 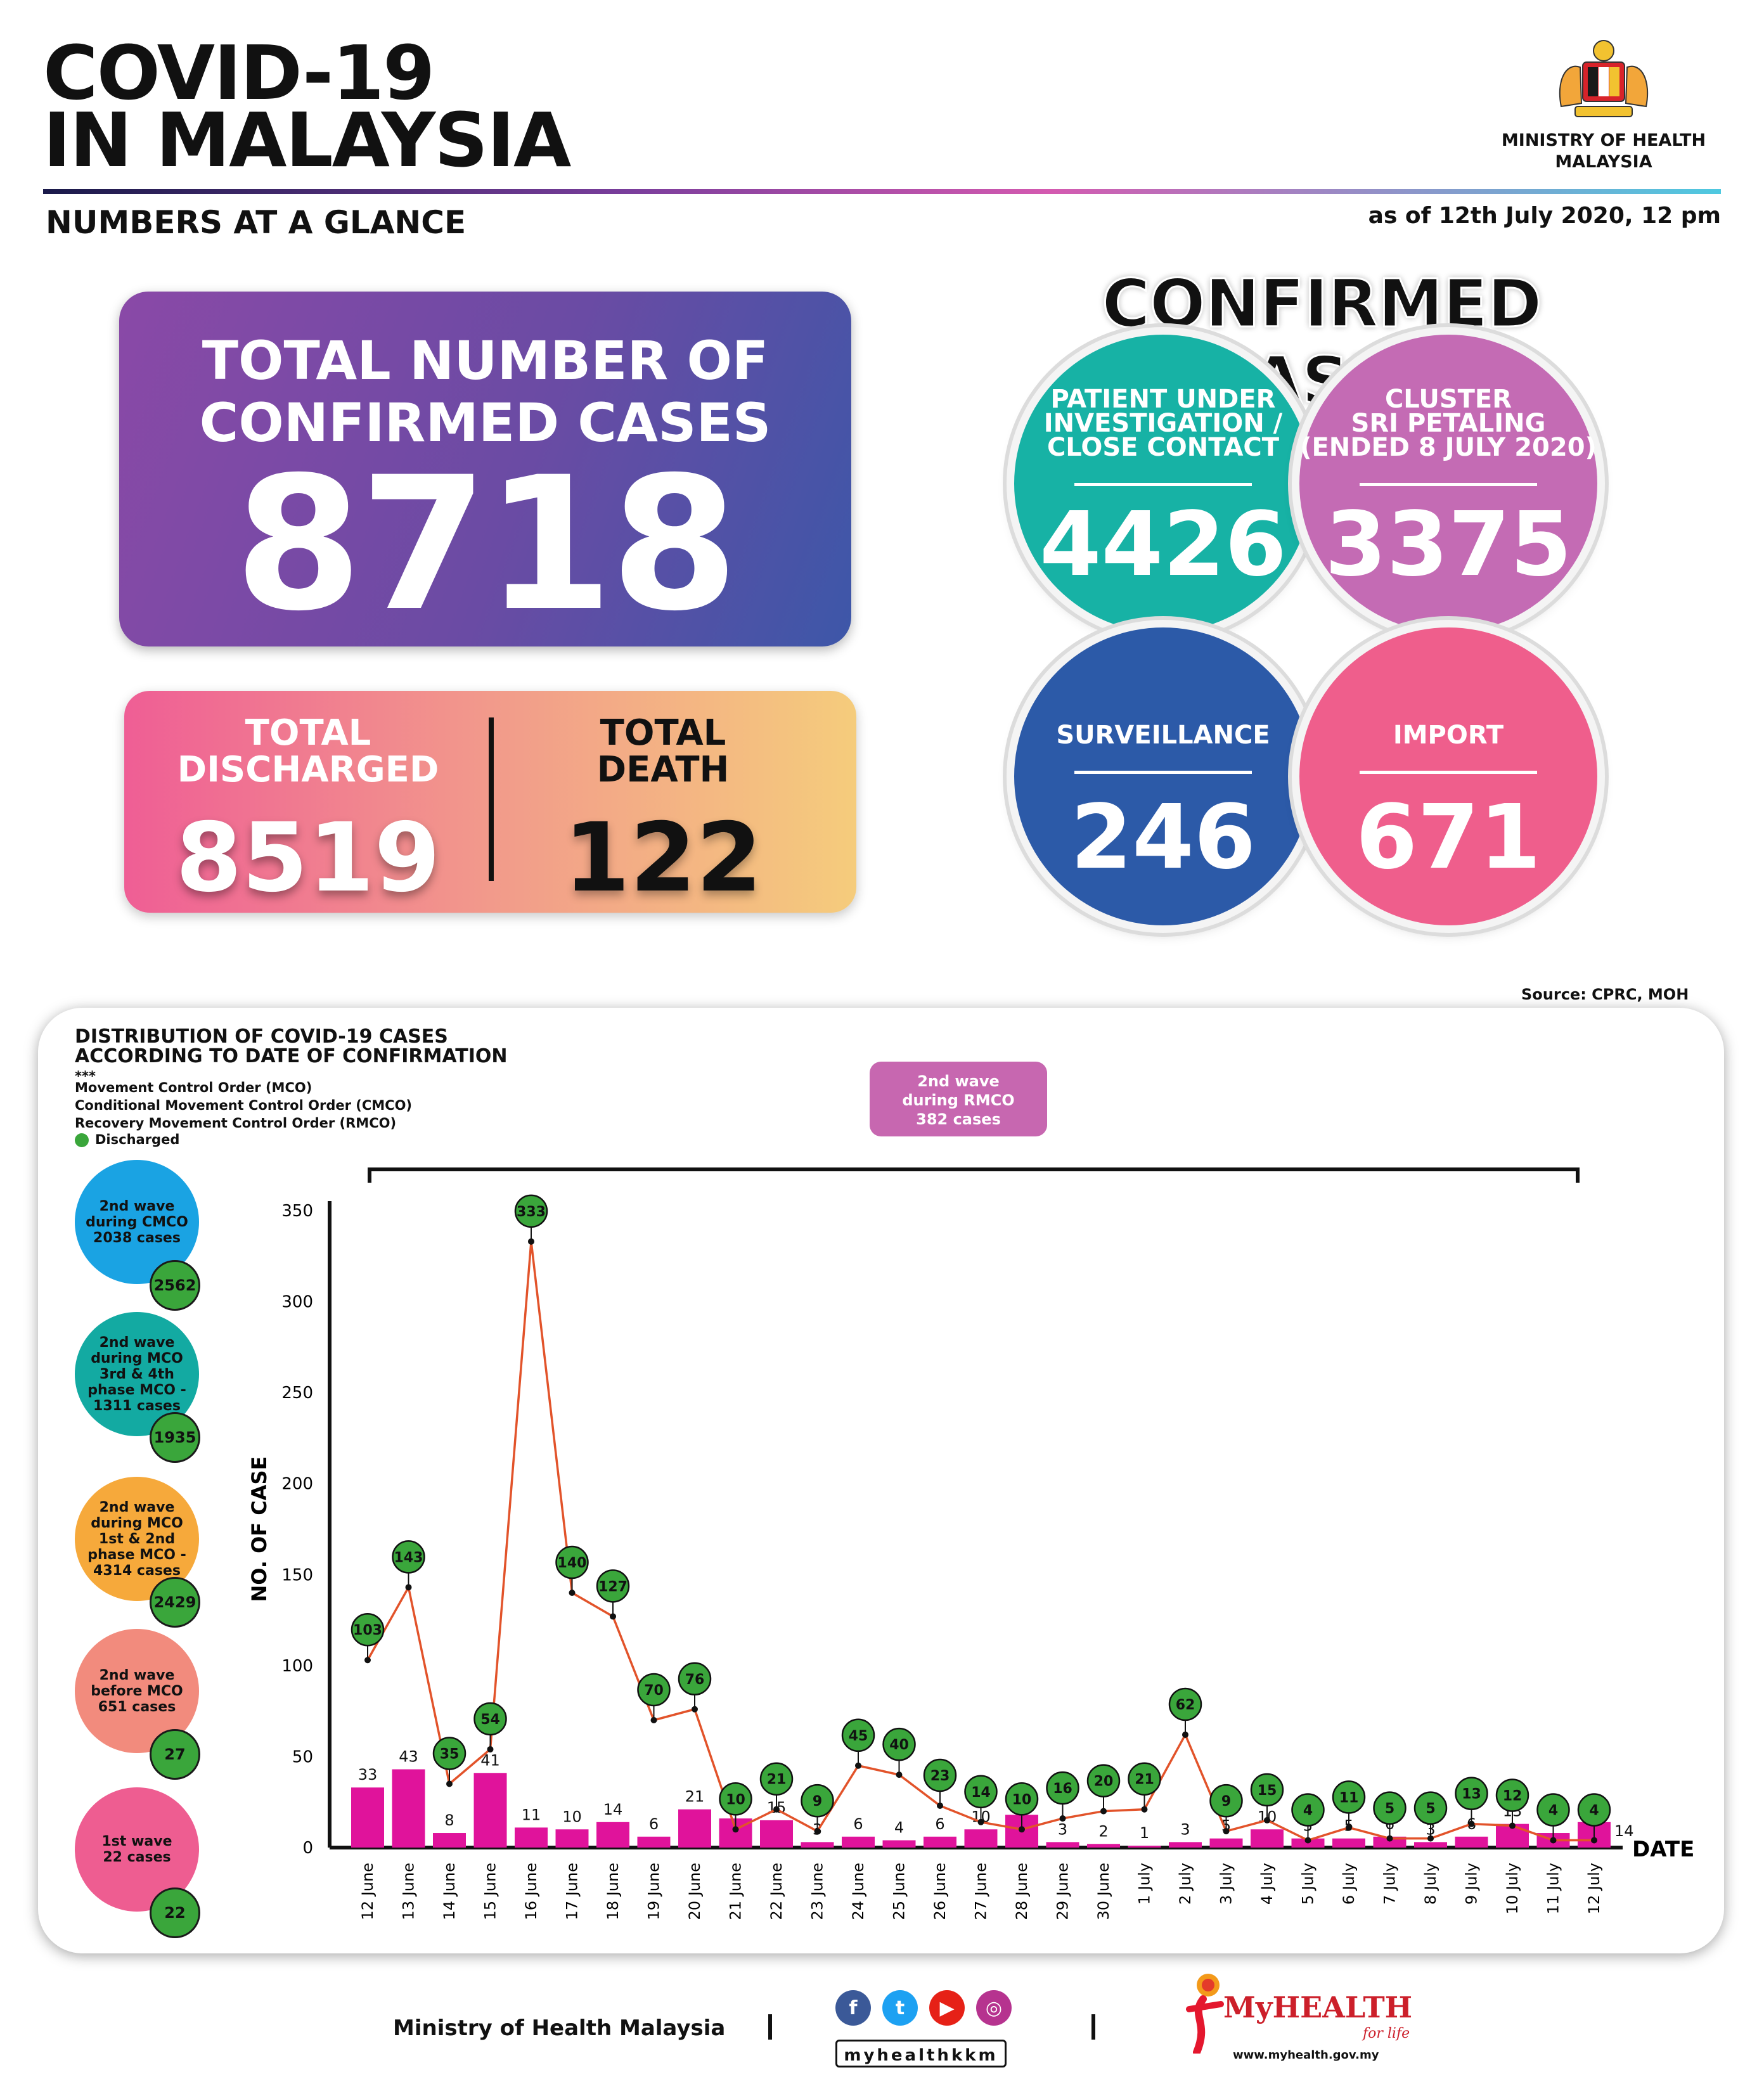 I want to click on import-circle: IMPORT 671, so click(x=1448, y=776).